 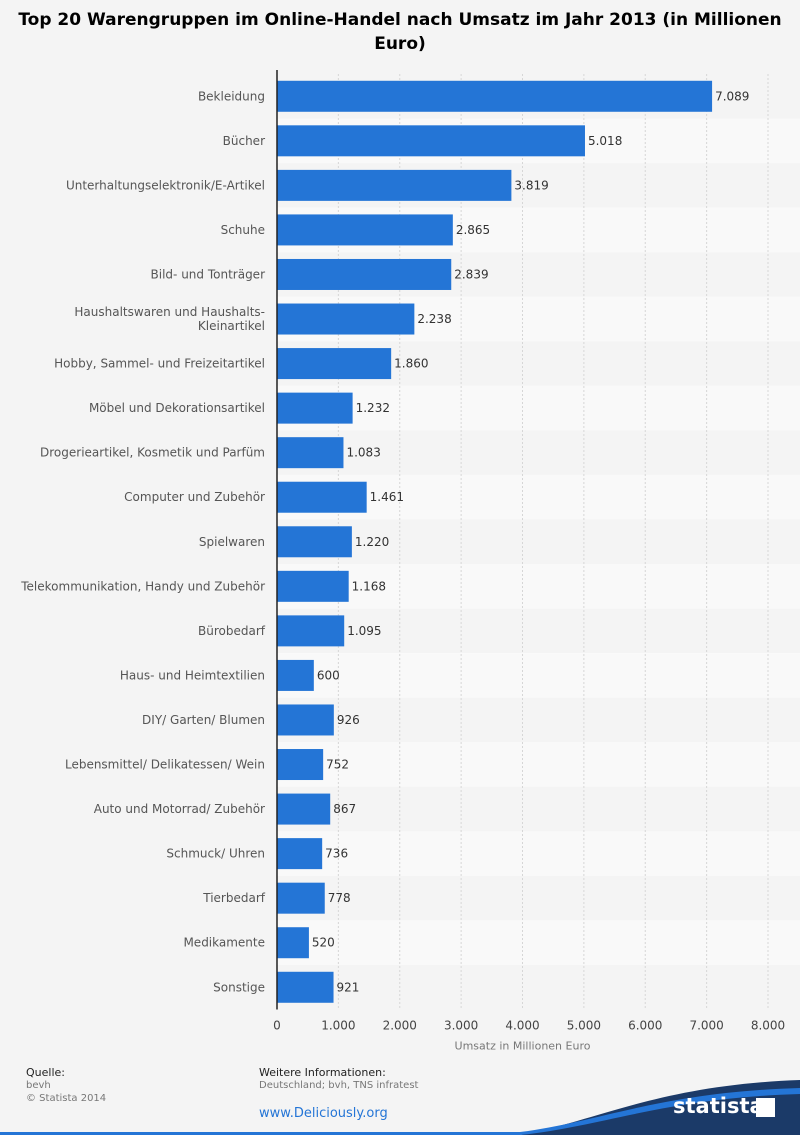 I want to click on category-label: Bücher, so click(x=244, y=141).